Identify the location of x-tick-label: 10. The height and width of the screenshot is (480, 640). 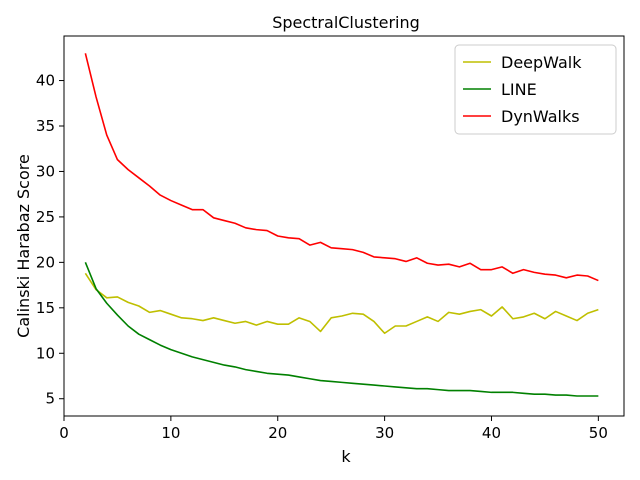
(170, 433).